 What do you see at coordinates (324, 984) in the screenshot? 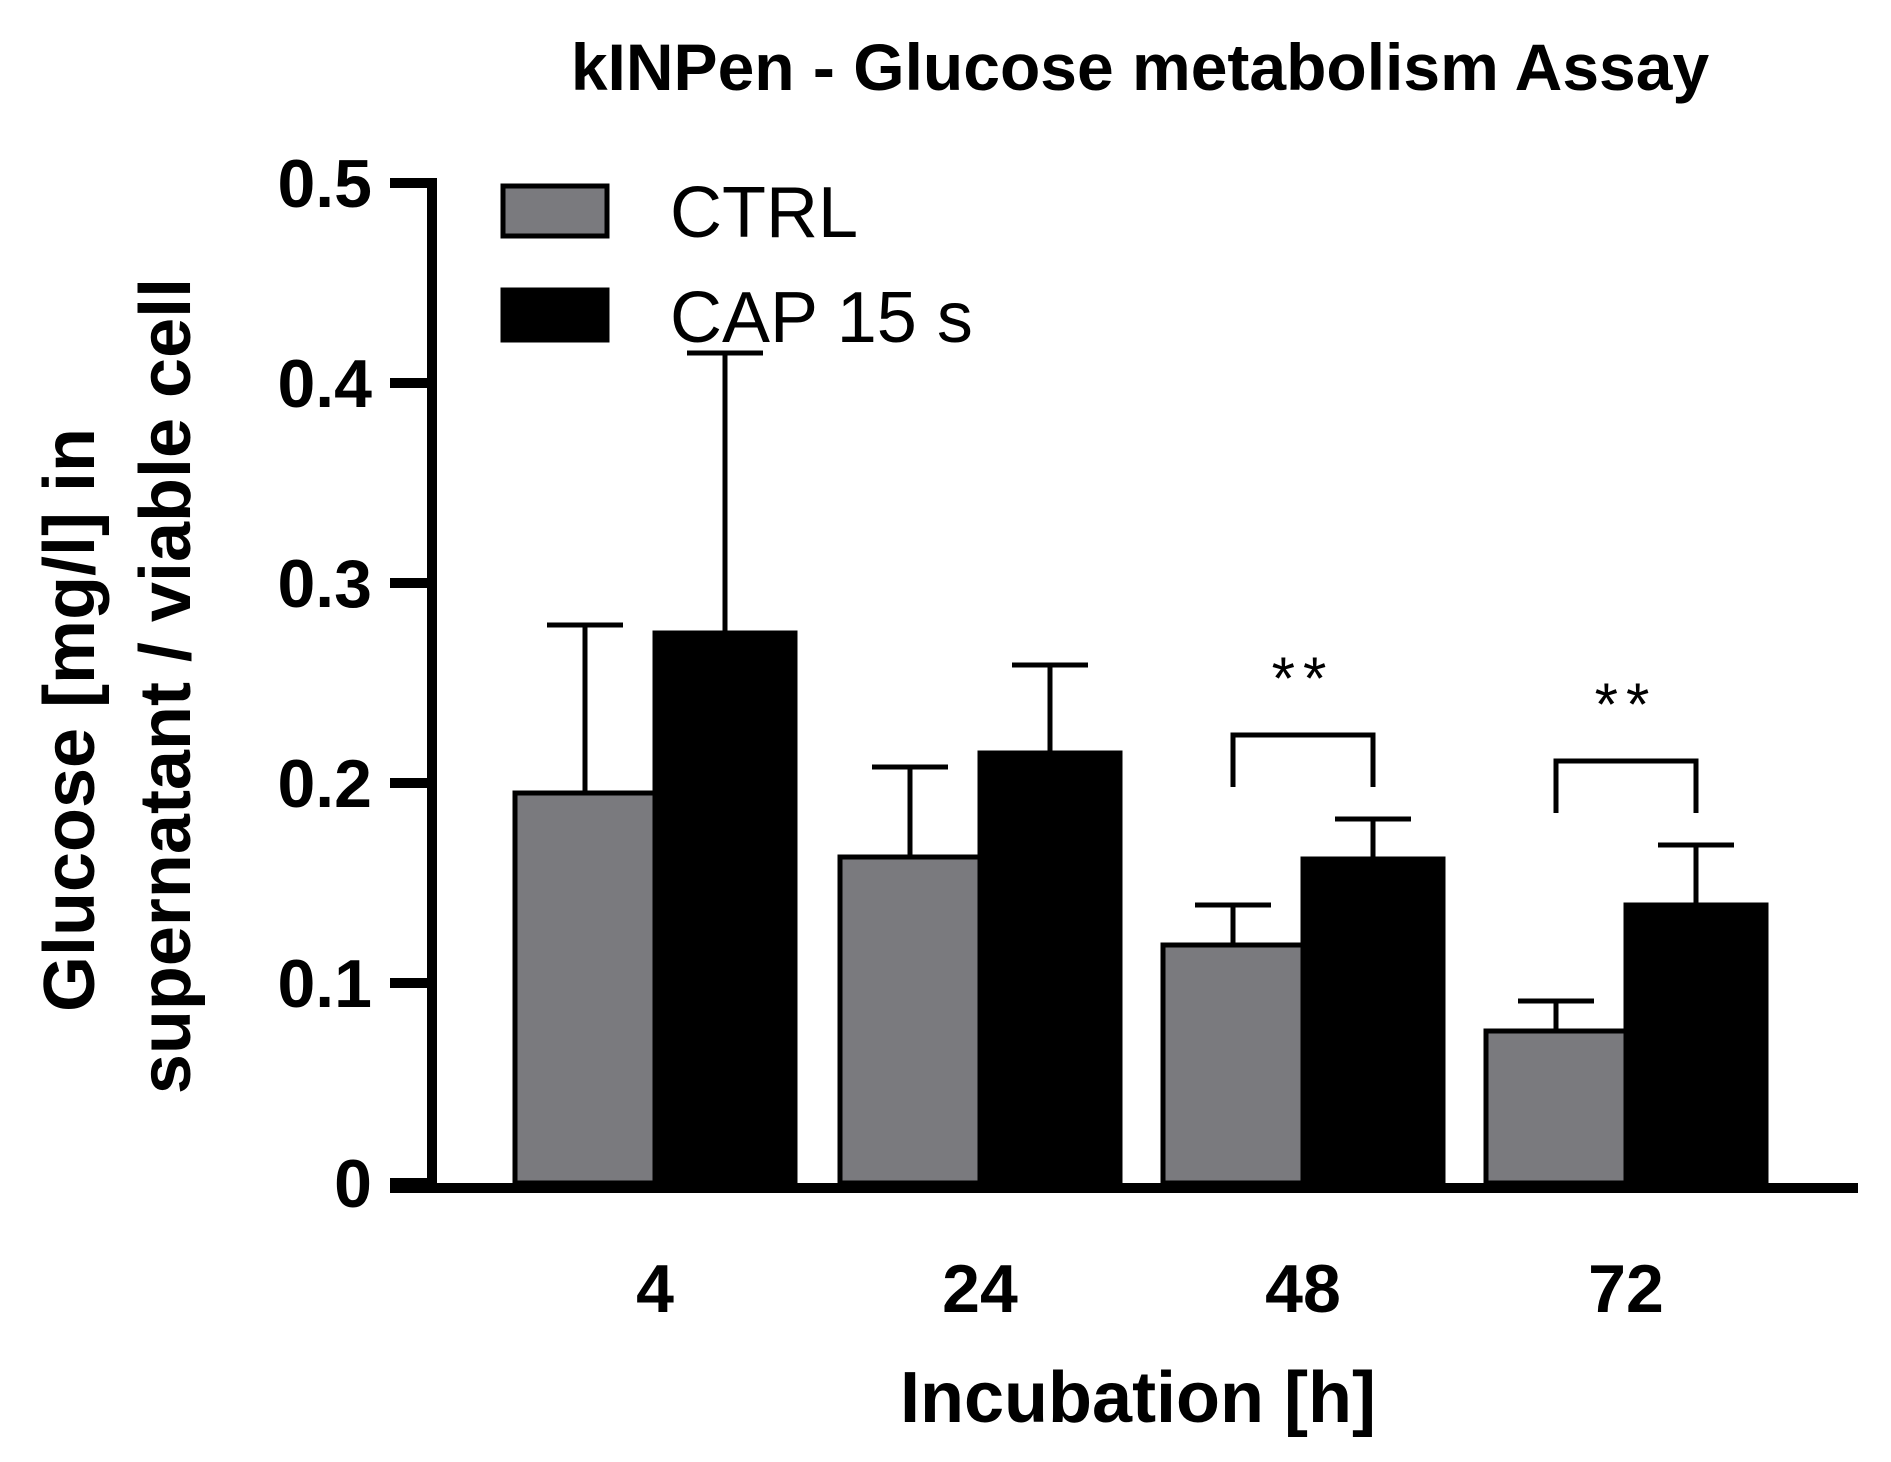
I see `y-tick-label: 0.1` at bounding box center [324, 984].